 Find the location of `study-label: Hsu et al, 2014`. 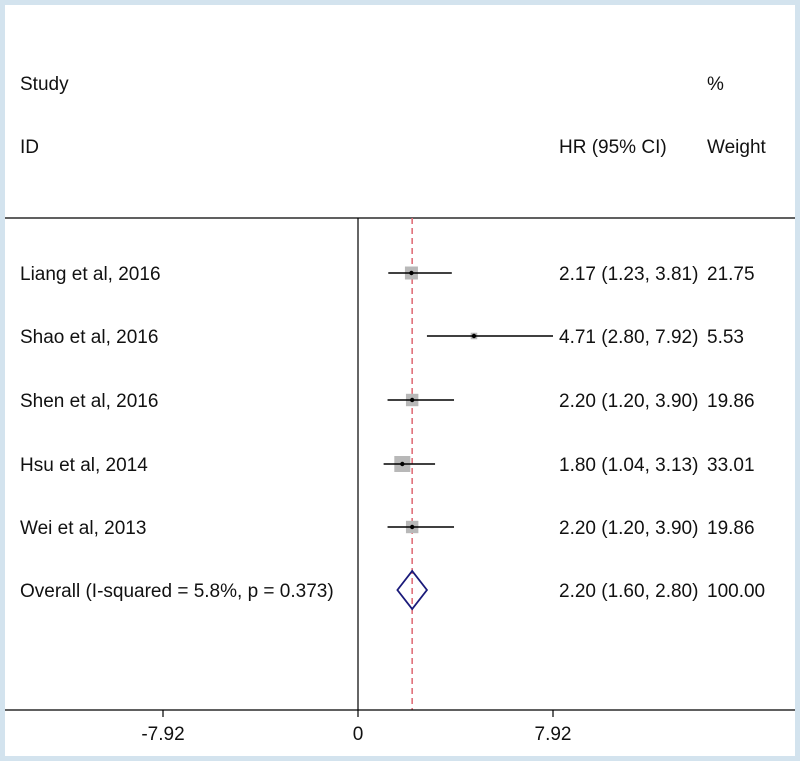

study-label: Hsu et al, 2014 is located at coordinates (84, 465).